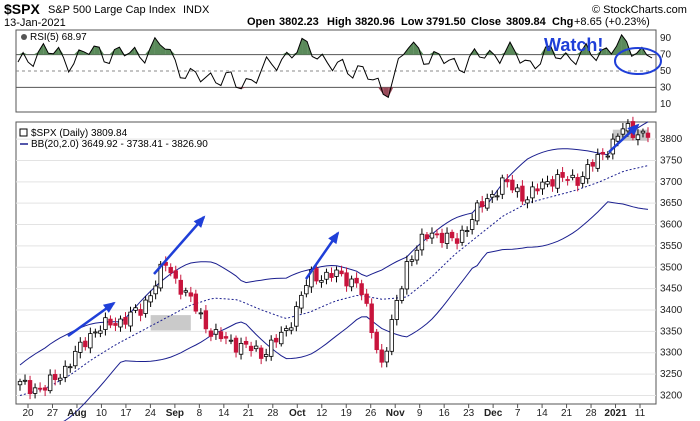 The image size is (700, 421). What do you see at coordinates (671, 203) in the screenshot?
I see `price-tick-label: 3650` at bounding box center [671, 203].